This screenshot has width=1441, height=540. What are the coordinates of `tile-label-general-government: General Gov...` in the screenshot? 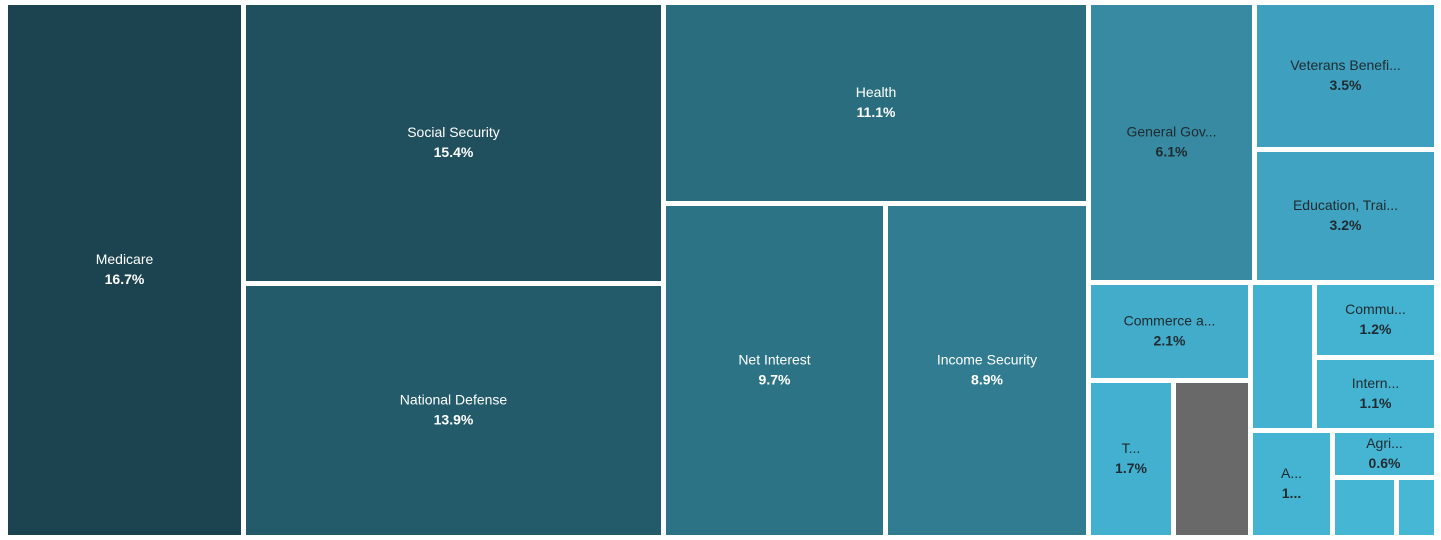 It's located at (1171, 132).